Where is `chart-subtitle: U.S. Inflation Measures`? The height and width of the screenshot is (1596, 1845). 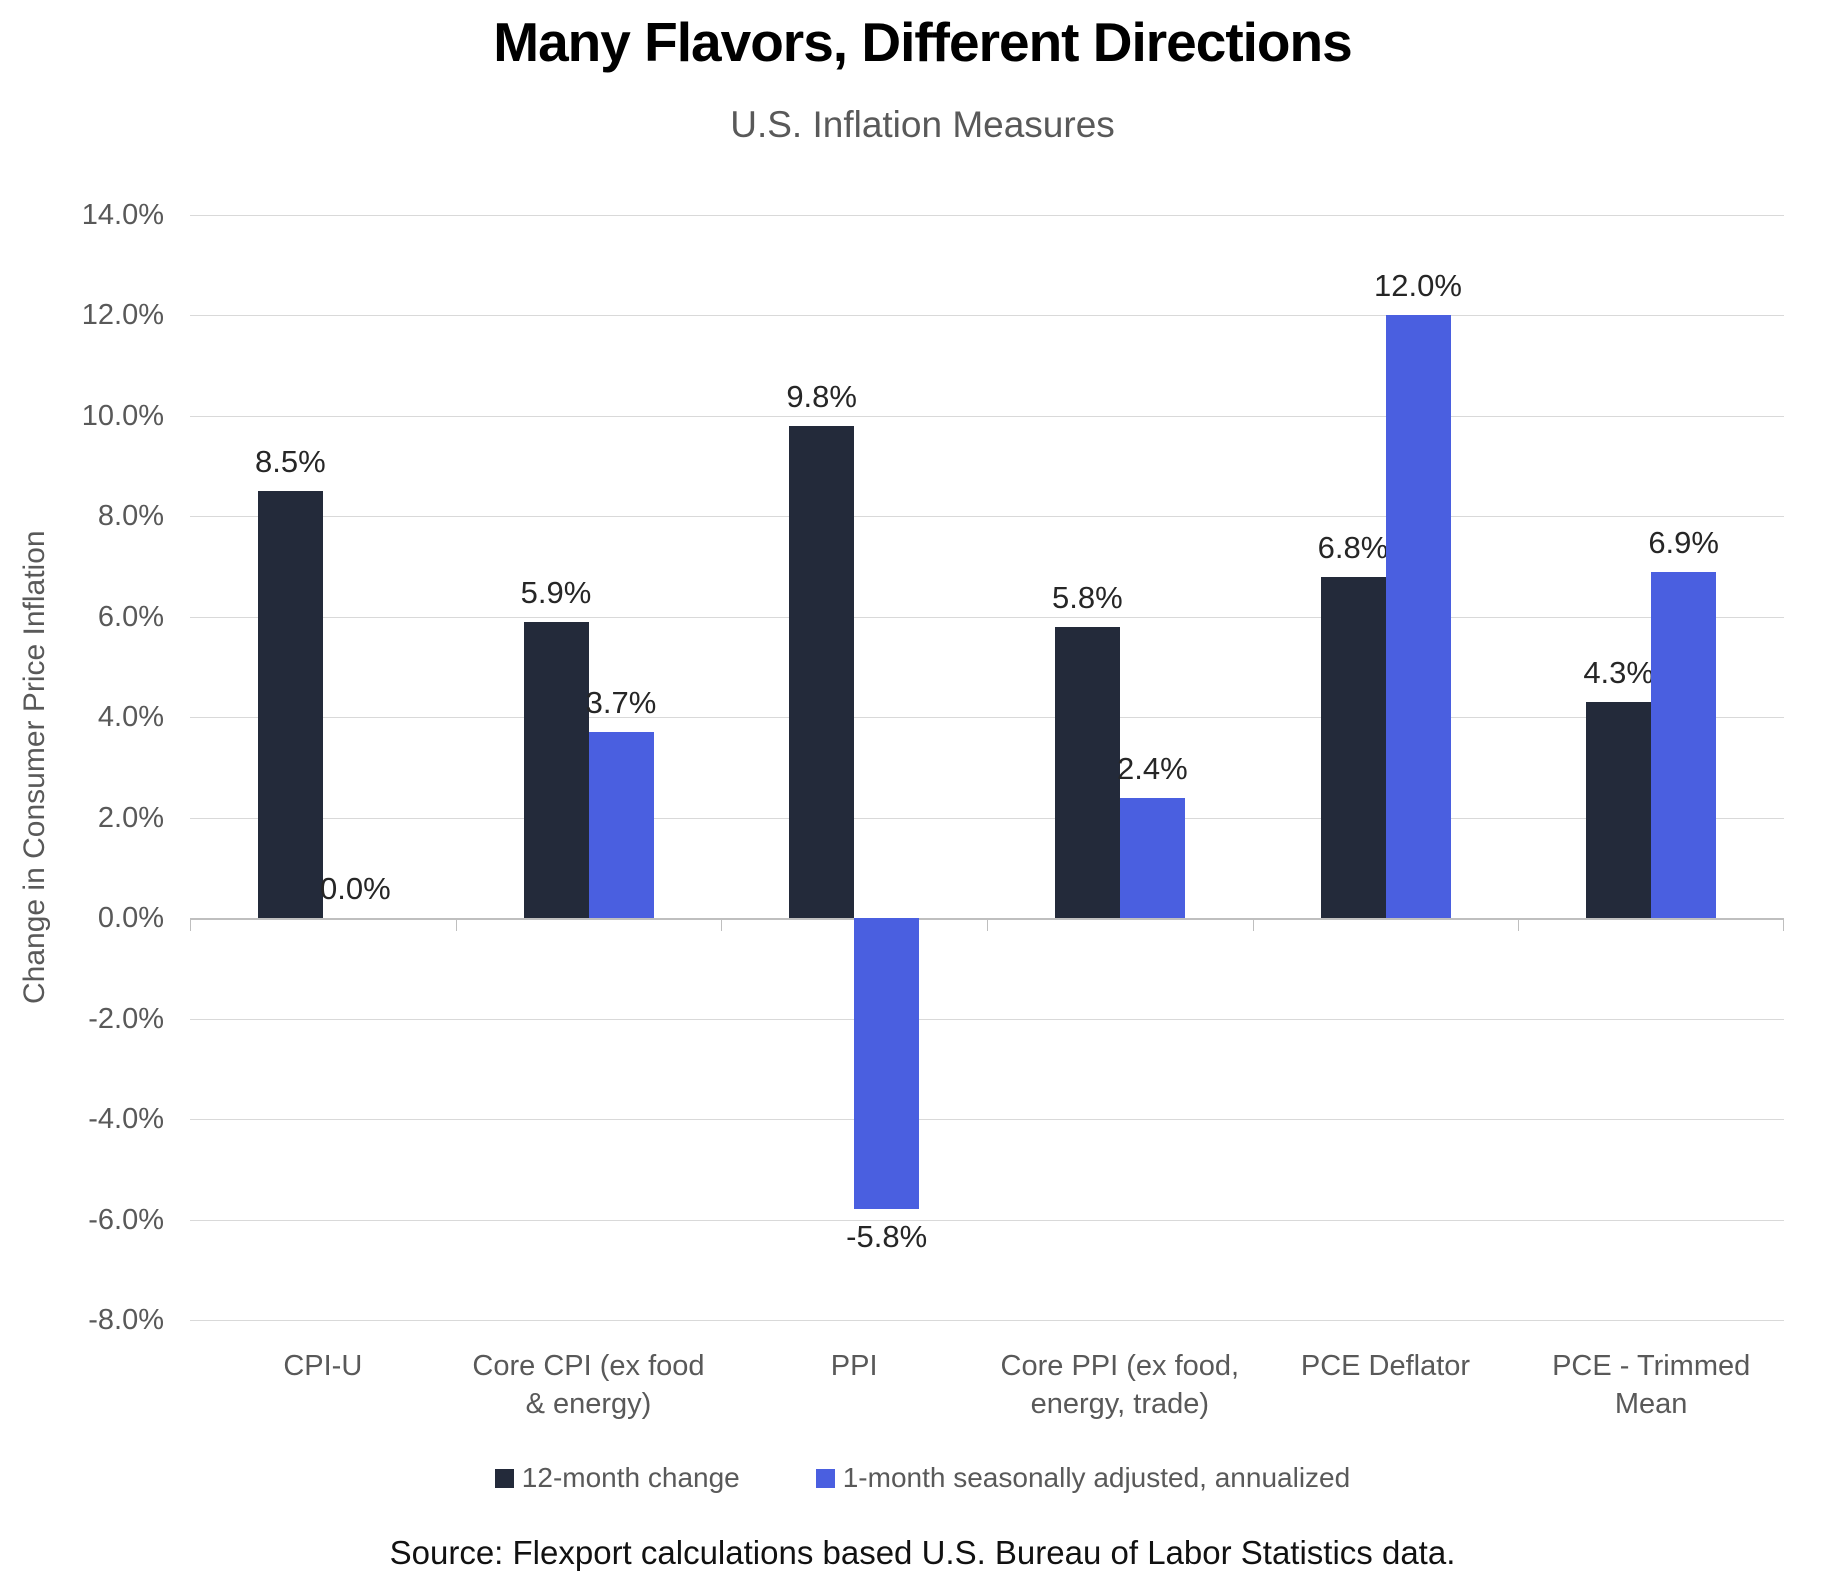 chart-subtitle: U.S. Inflation Measures is located at coordinates (922, 124).